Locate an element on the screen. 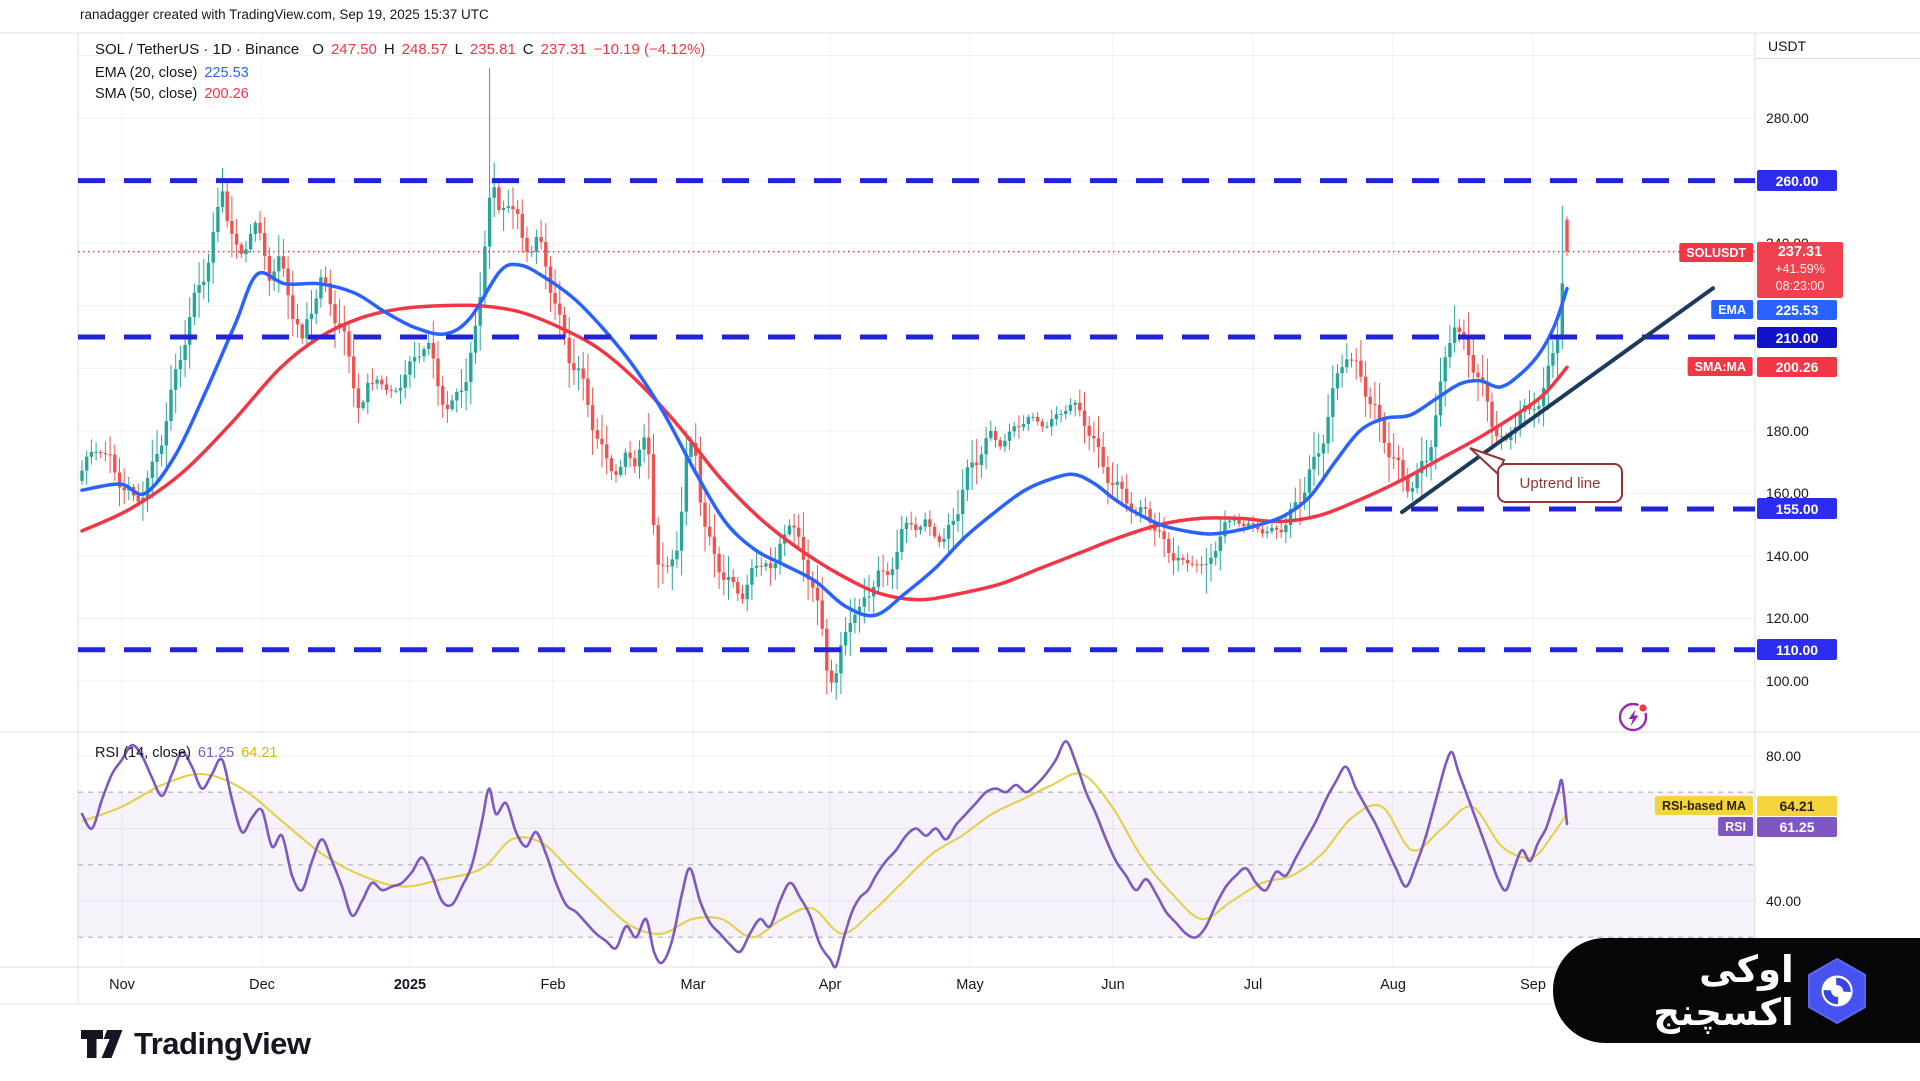 The height and width of the screenshot is (1081, 1920). time-axis-label-Sep: Sep is located at coordinates (1533, 985).